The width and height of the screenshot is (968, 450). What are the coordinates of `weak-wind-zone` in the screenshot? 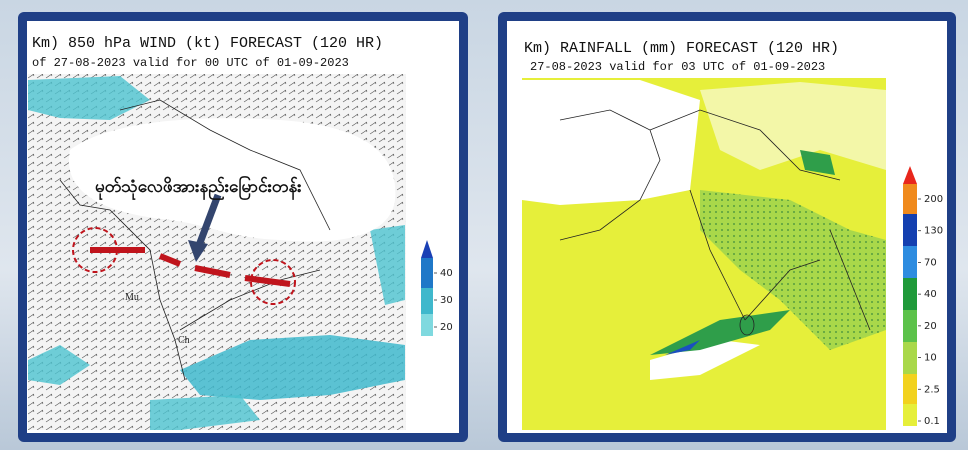 It's located at (232, 180).